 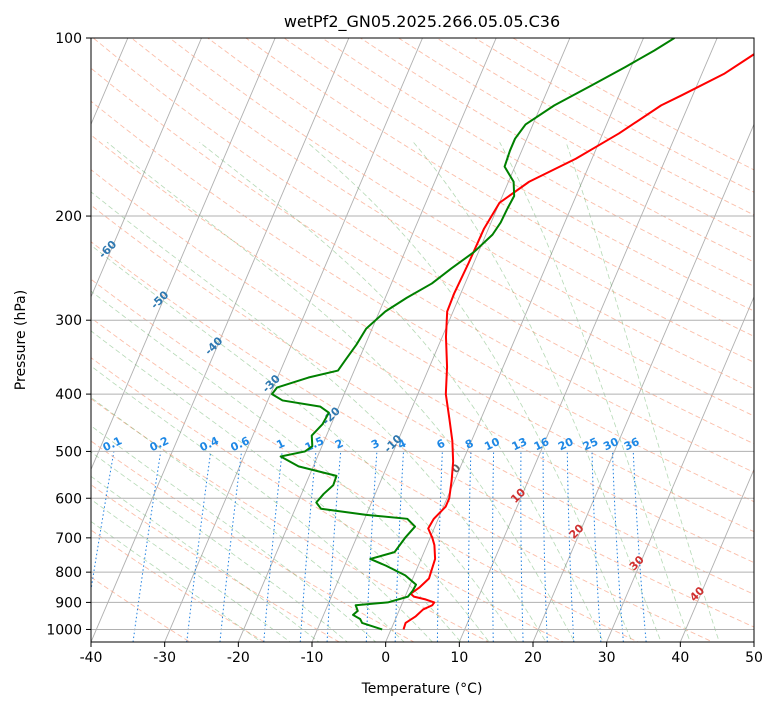 I want to click on x-axis: -40 -30 -20 -10 0 10 20 30 40 50, so click(x=421, y=654).